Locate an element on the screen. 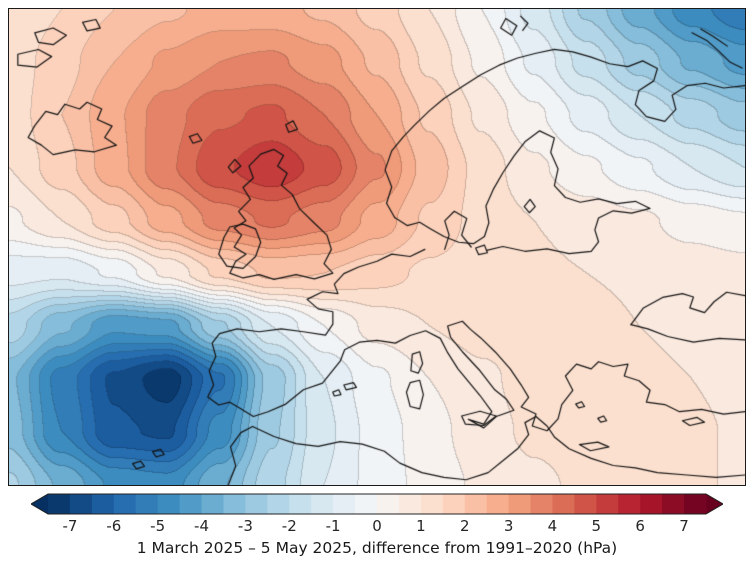  colorbar-tick-label: 0 is located at coordinates (377, 526).